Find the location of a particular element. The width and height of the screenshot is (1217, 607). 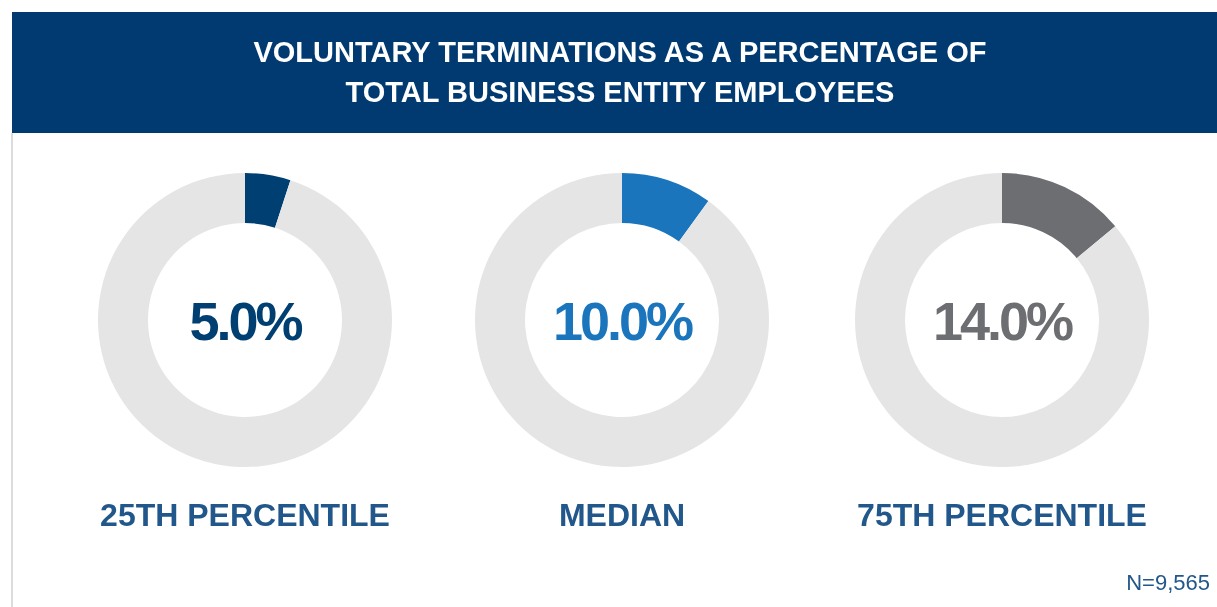

text: 5.0% is located at coordinates (246, 321).